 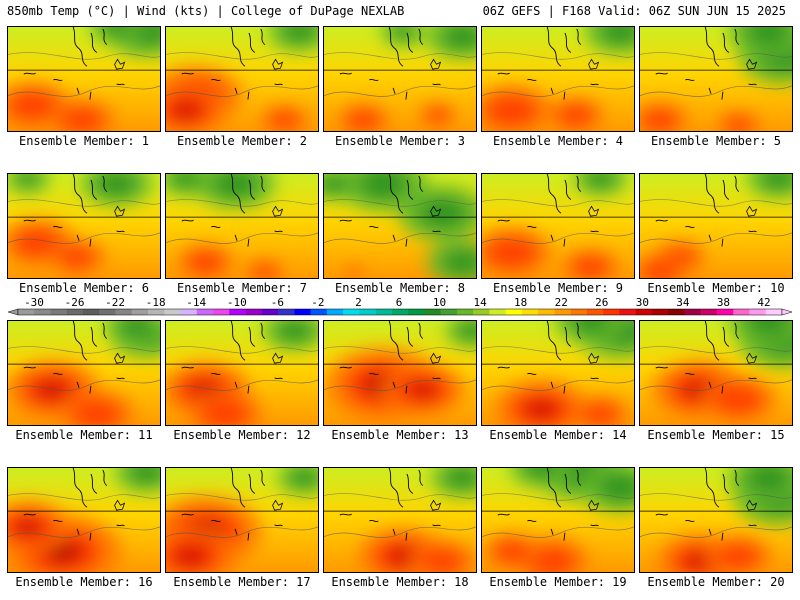 I want to click on ensemble-member-label: Ensemble Member: 2, so click(x=242, y=141).